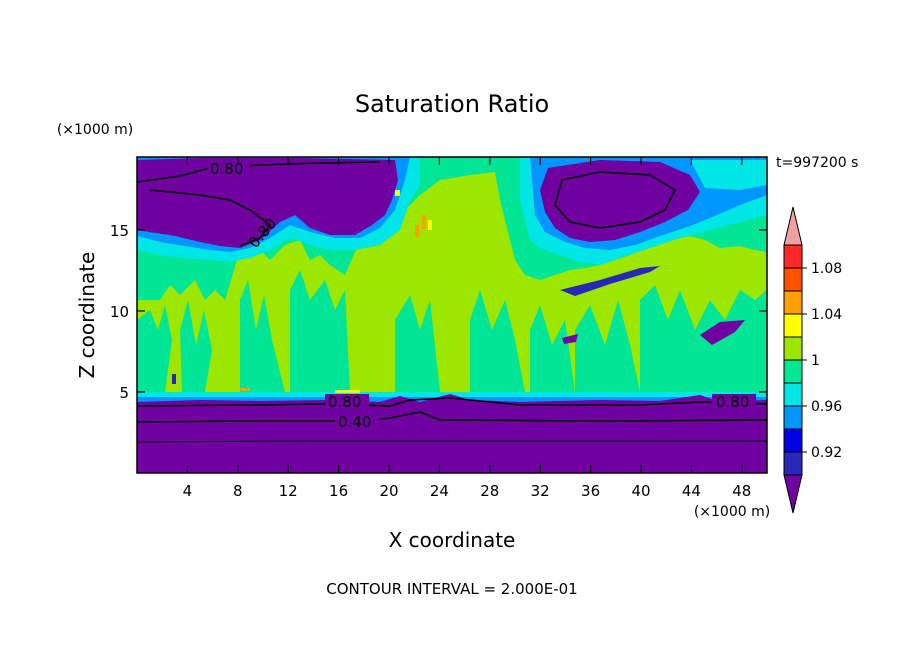 The image size is (904, 654). I want to click on x-axis-title: X coordinate, so click(452, 540).